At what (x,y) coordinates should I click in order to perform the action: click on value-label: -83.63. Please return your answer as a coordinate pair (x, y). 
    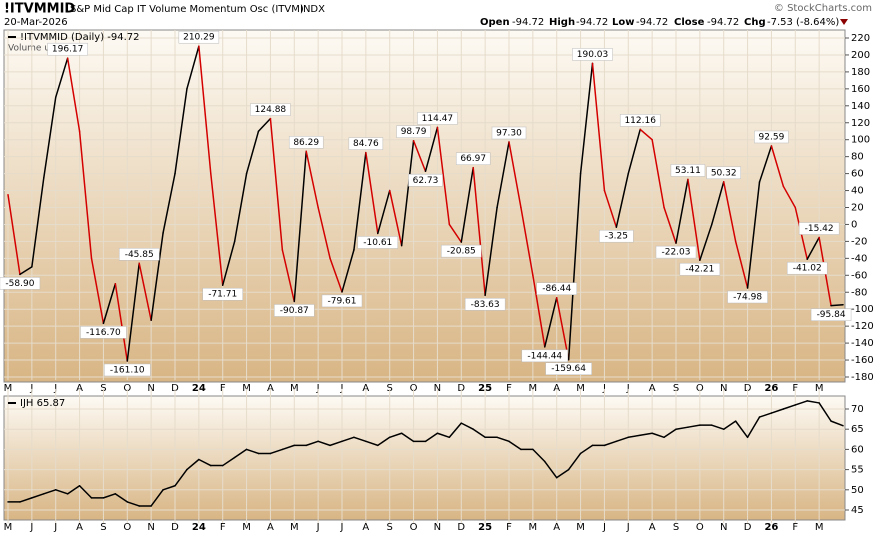
    Looking at the image, I should click on (485, 305).